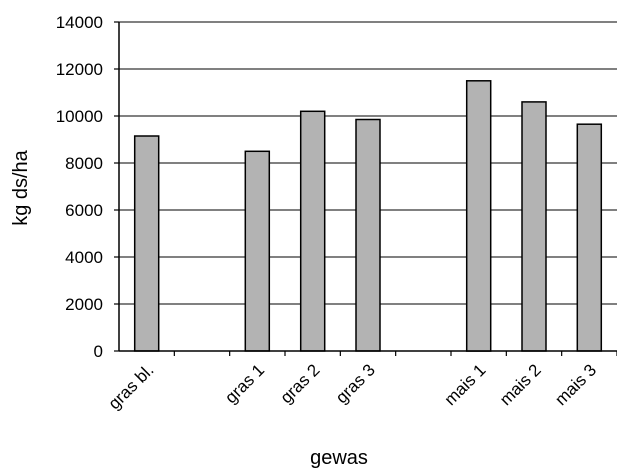  Describe the element at coordinates (98, 351) in the screenshot. I see `y-tick-label: 0` at that location.